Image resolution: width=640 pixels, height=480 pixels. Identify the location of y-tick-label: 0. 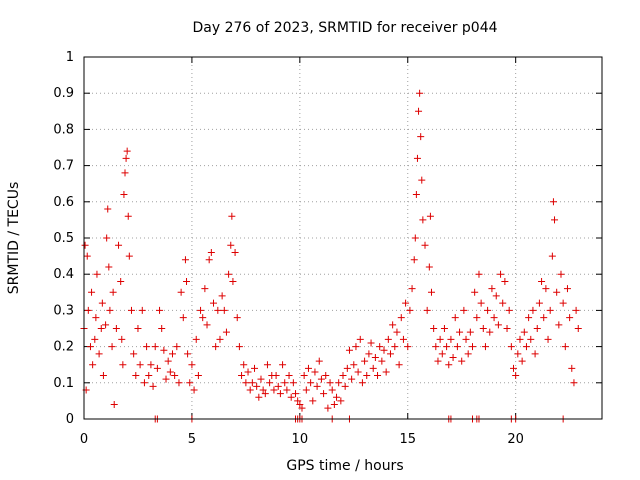
(70, 419).